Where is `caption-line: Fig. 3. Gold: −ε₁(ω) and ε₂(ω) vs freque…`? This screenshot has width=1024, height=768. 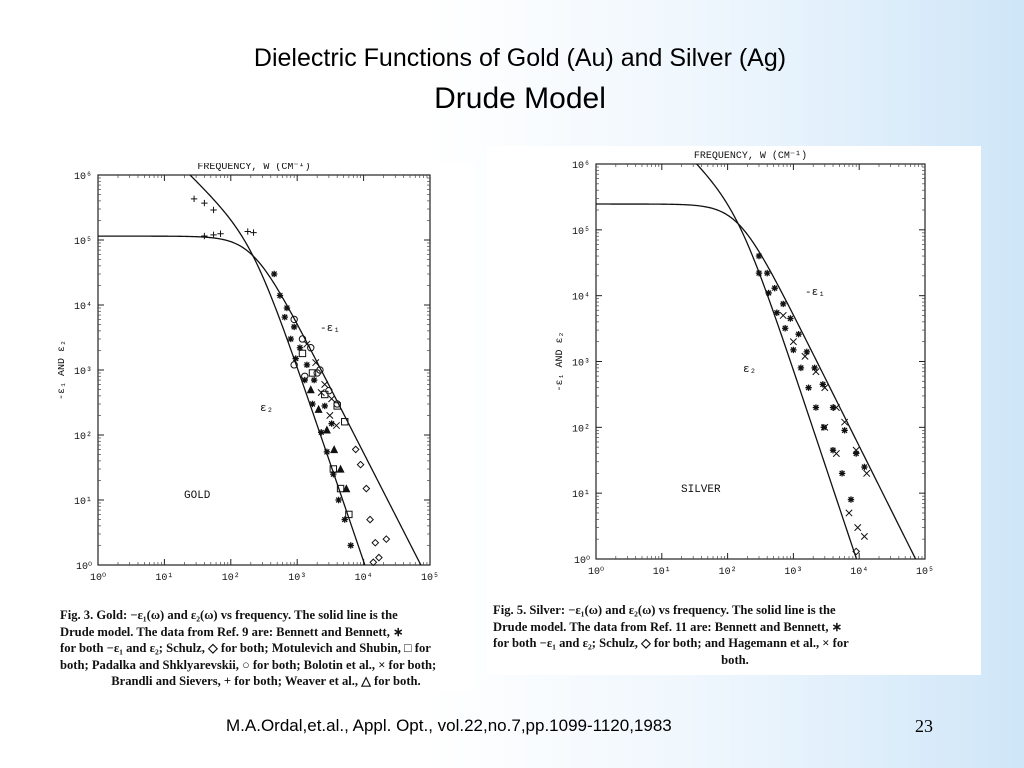
caption-line: Fig. 3. Gold: −ε₁(ω) and ε₂(ω) vs freque… is located at coordinates (229, 615).